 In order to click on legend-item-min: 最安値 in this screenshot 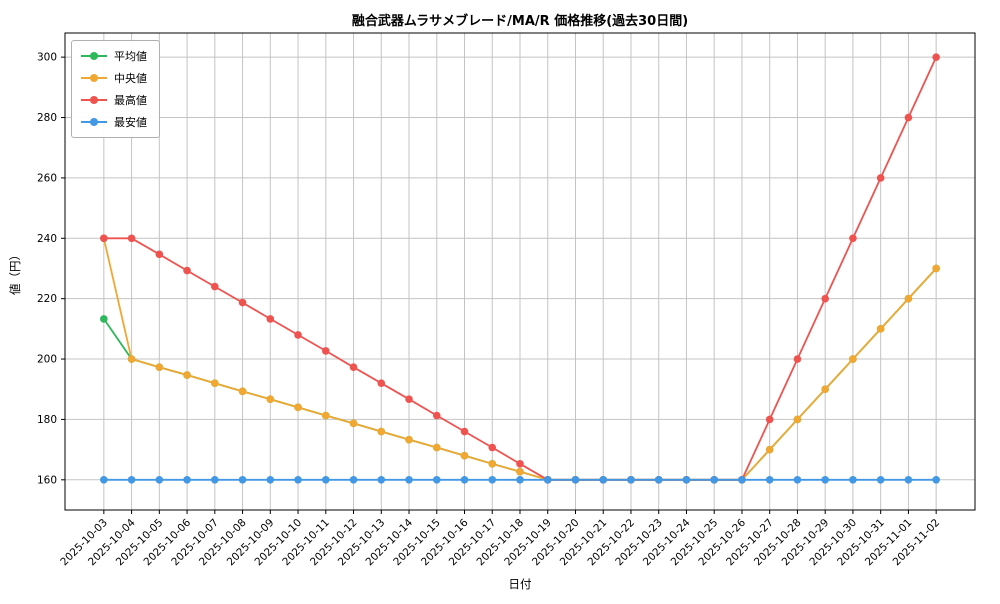, I will do `click(114, 122)`.